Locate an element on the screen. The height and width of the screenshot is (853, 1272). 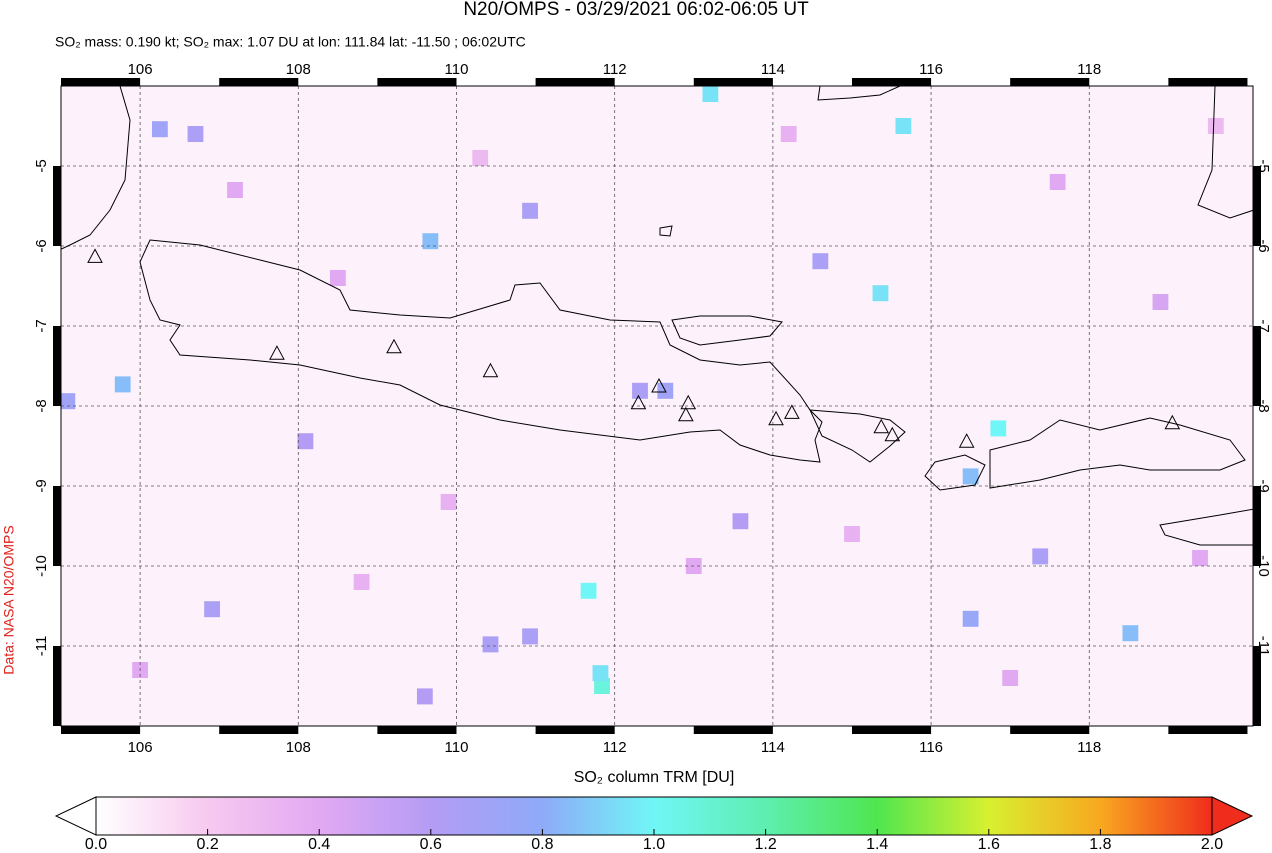
title: N20/OMPS - 03/29/2021 06:02-06:05 UT is located at coordinates (636, 10).